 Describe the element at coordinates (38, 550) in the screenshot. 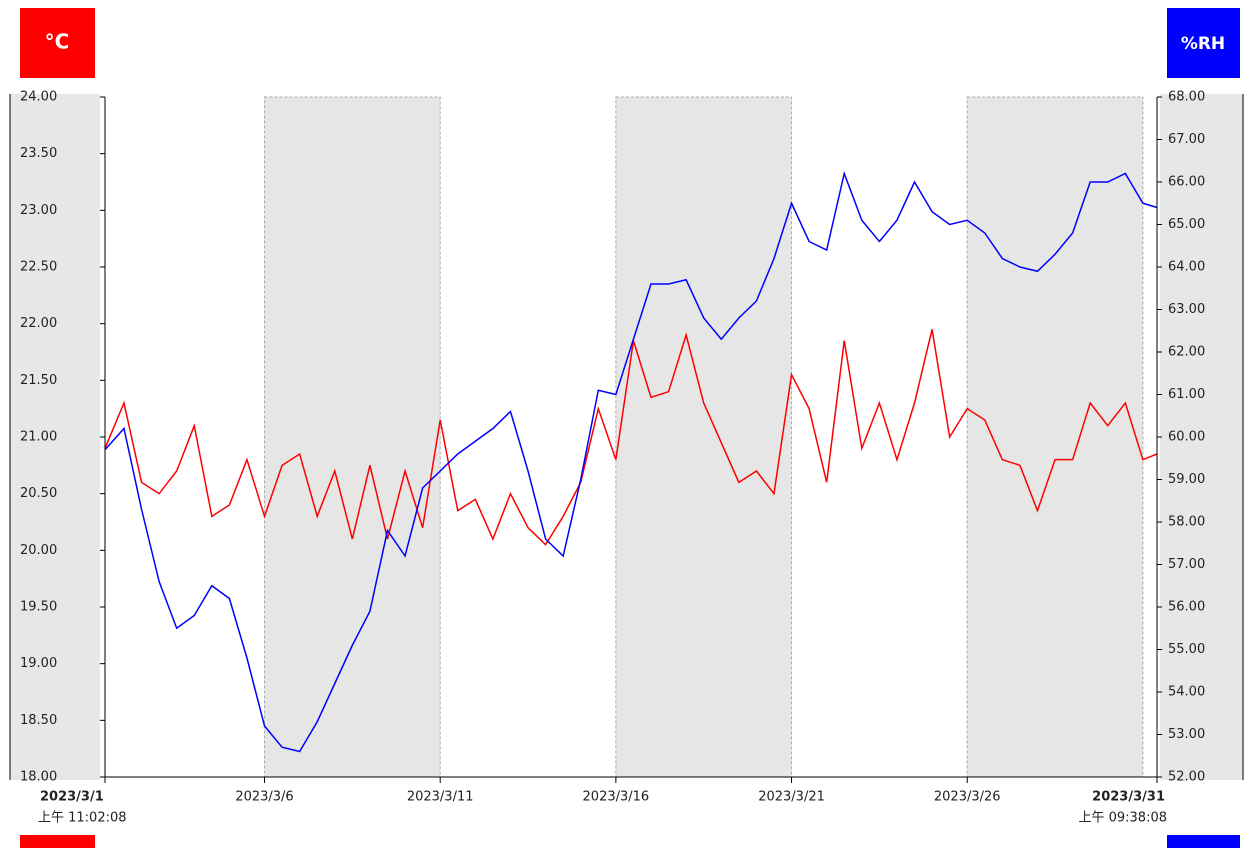

I see `y-tick-label: 20.00` at that location.